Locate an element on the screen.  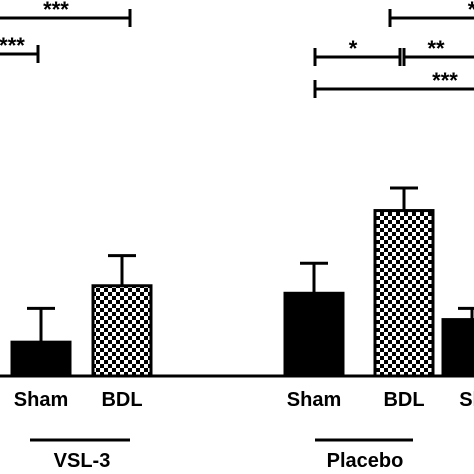
group-label: Placebo is located at coordinates (365, 461).